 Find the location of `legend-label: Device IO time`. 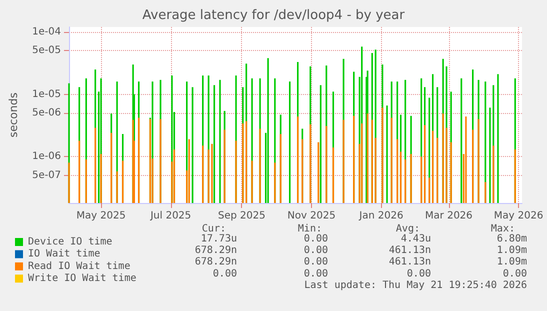

legend-label: Device IO time is located at coordinates (70, 242).